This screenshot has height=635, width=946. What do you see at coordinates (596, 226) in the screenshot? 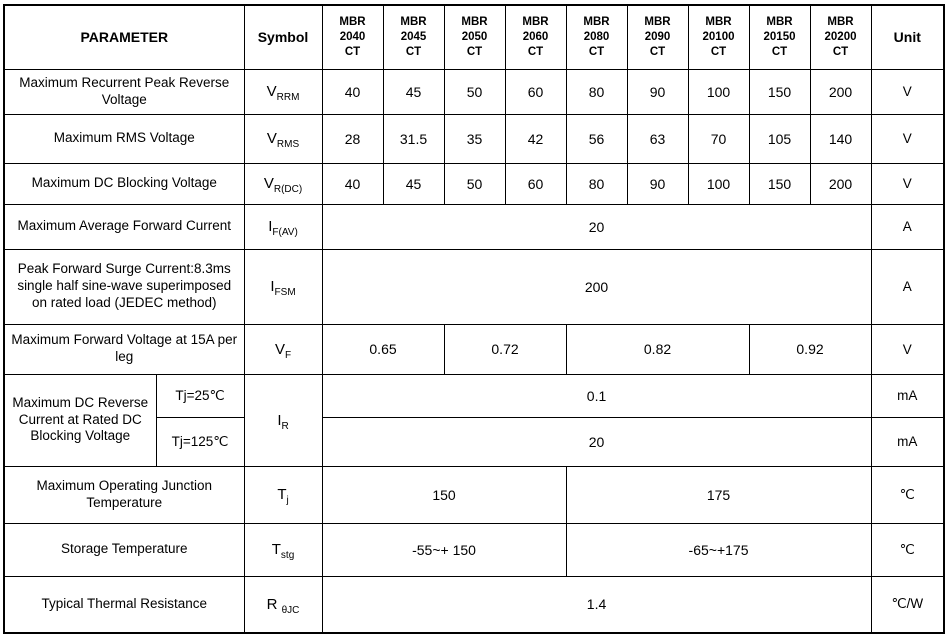
I see `value-cell-merged: 20` at bounding box center [596, 226].